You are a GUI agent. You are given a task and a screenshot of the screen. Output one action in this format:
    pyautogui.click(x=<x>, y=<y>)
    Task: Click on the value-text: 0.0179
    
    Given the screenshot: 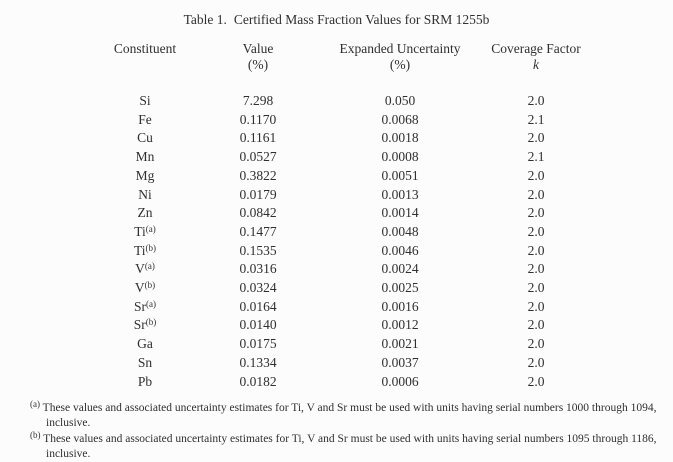 What is the action you would take?
    pyautogui.click(x=258, y=194)
    